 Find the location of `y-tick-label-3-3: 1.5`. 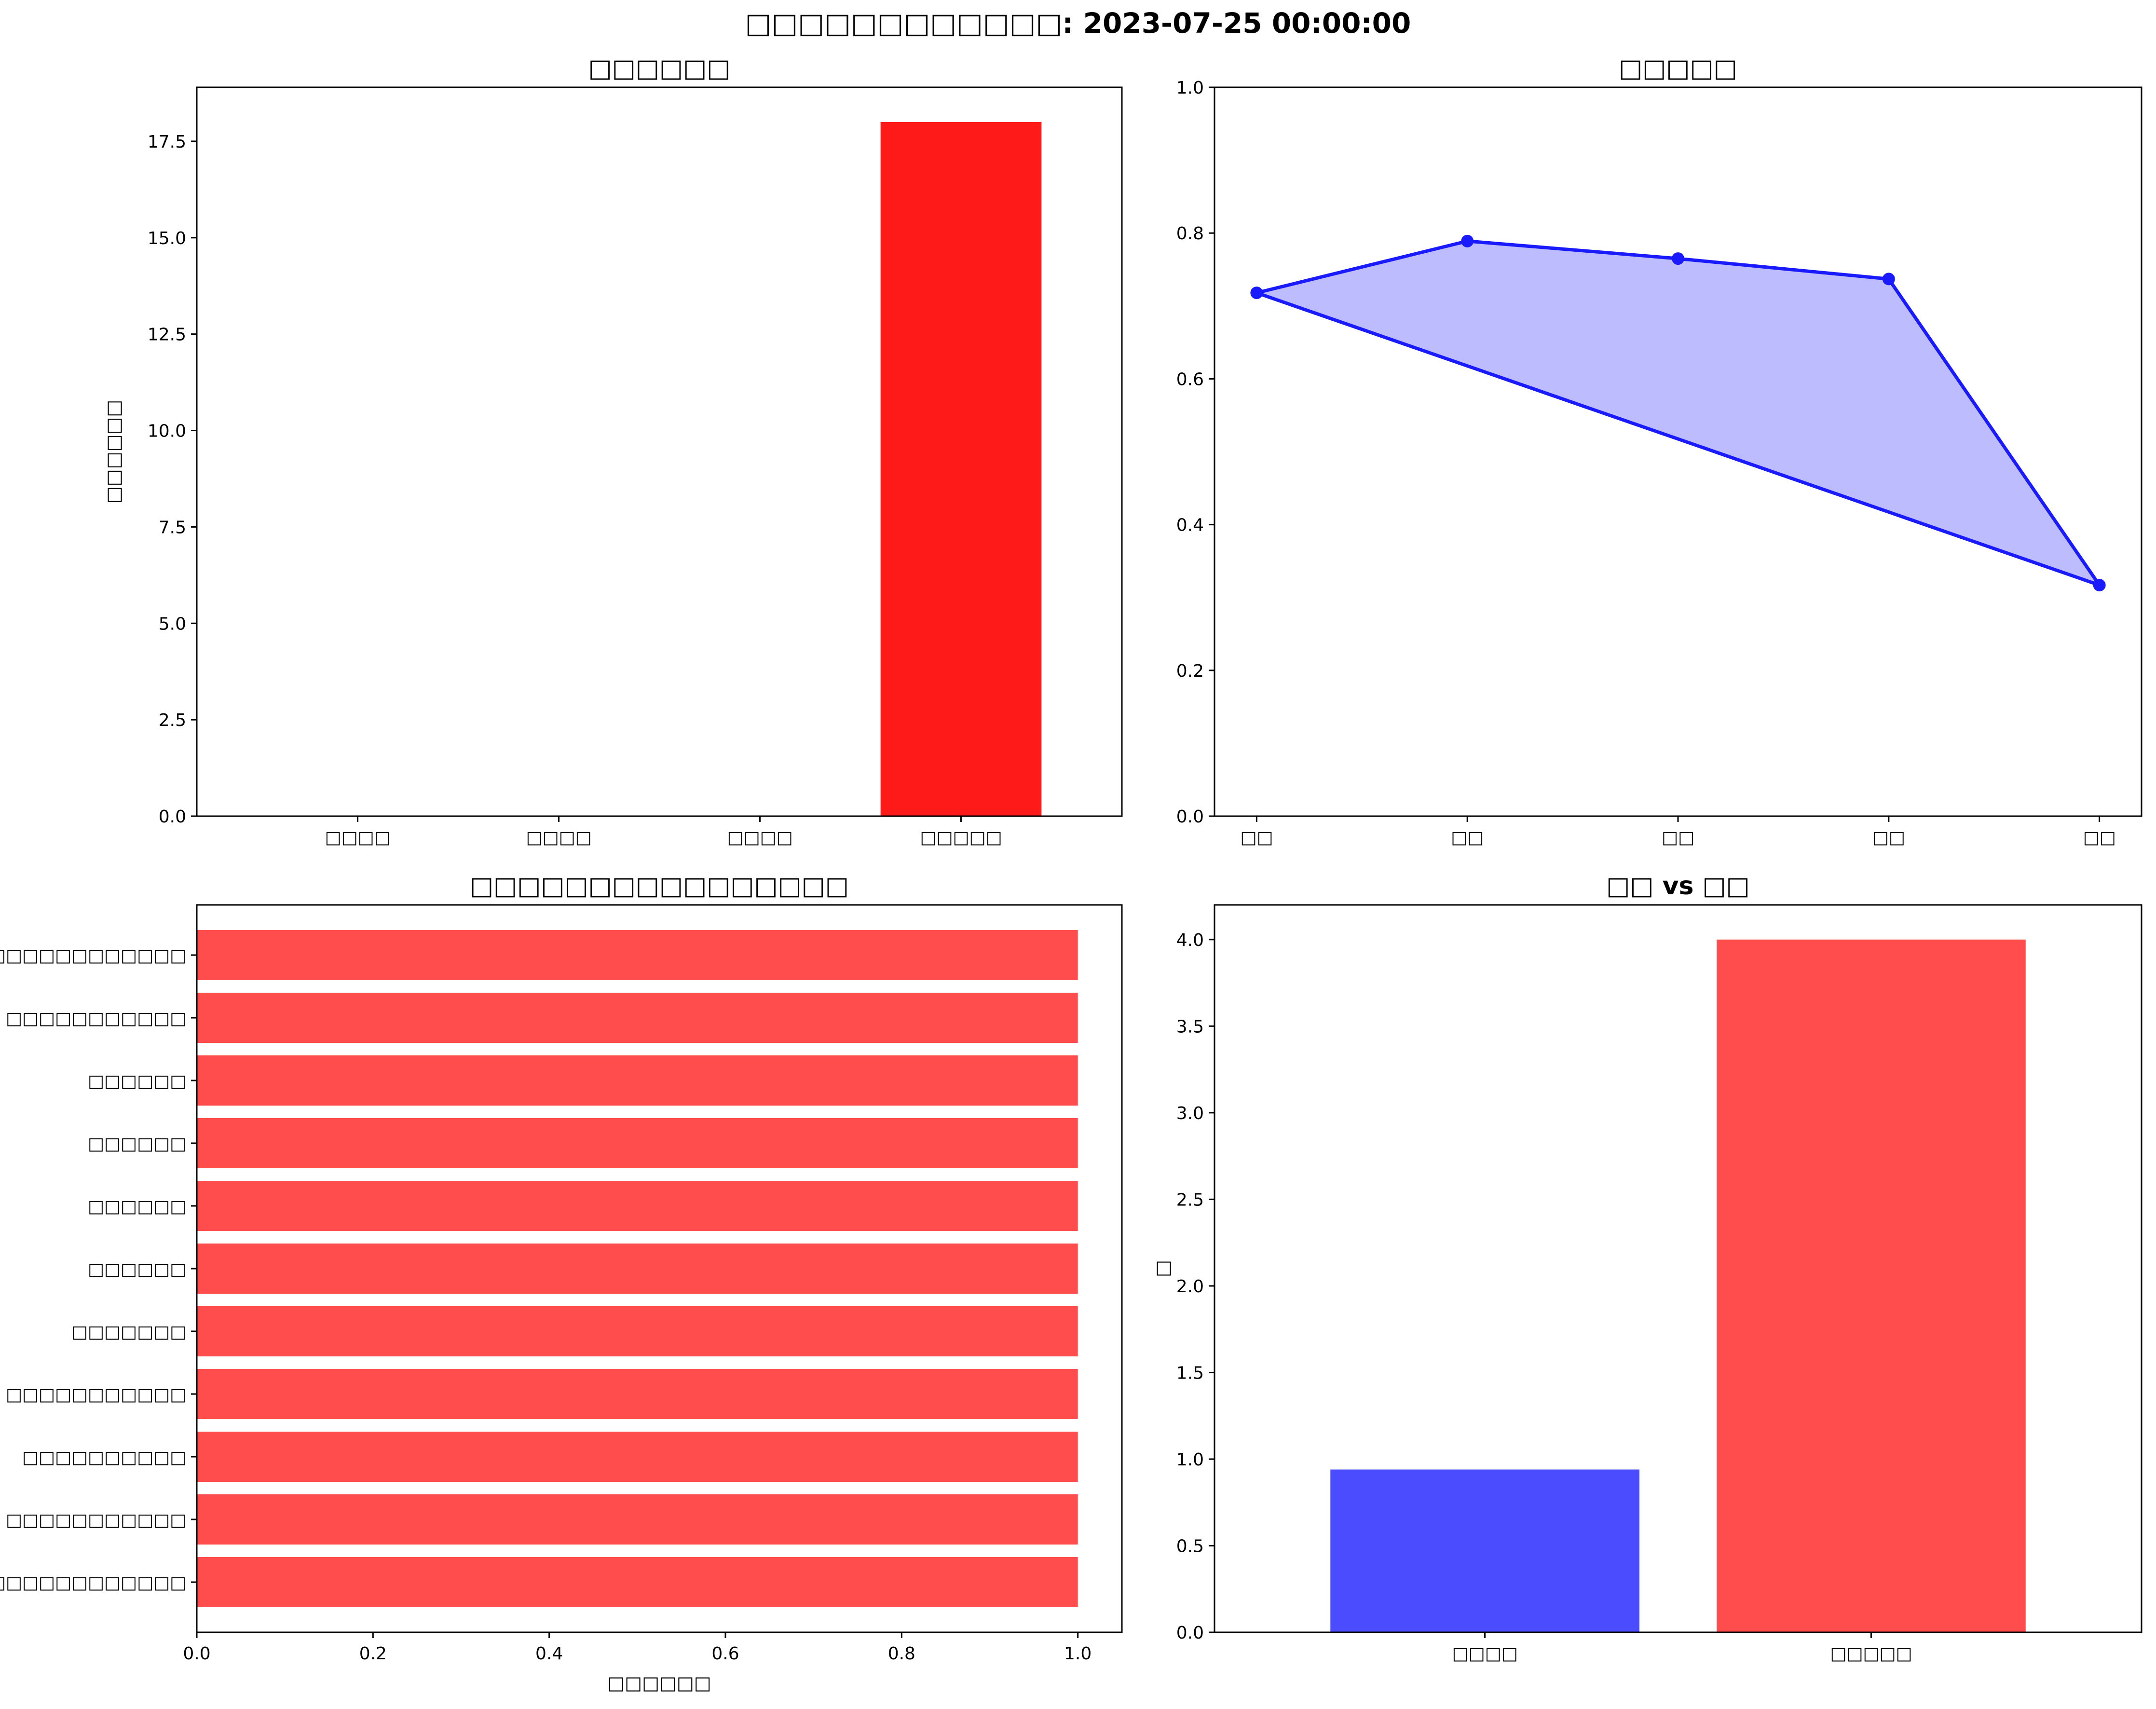

y-tick-label-3-3: 1.5 is located at coordinates (1190, 1373).